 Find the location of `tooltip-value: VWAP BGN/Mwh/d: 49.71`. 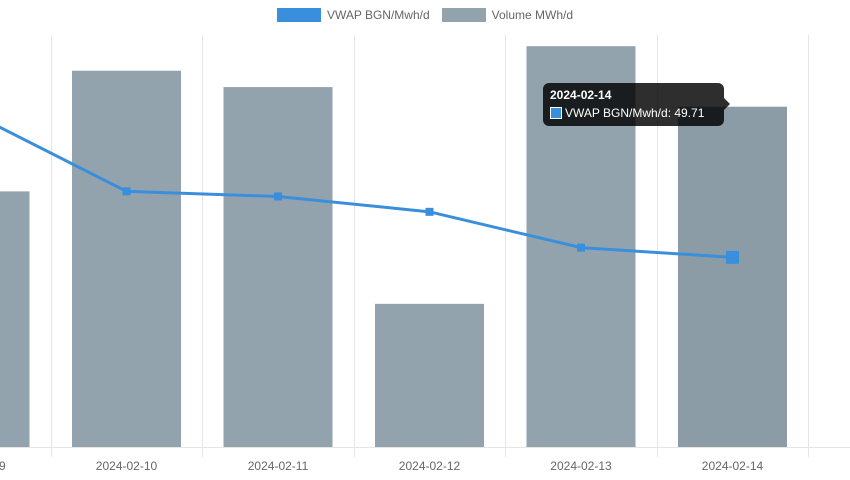

tooltip-value: VWAP BGN/Mwh/d: 49.71 is located at coordinates (635, 113).